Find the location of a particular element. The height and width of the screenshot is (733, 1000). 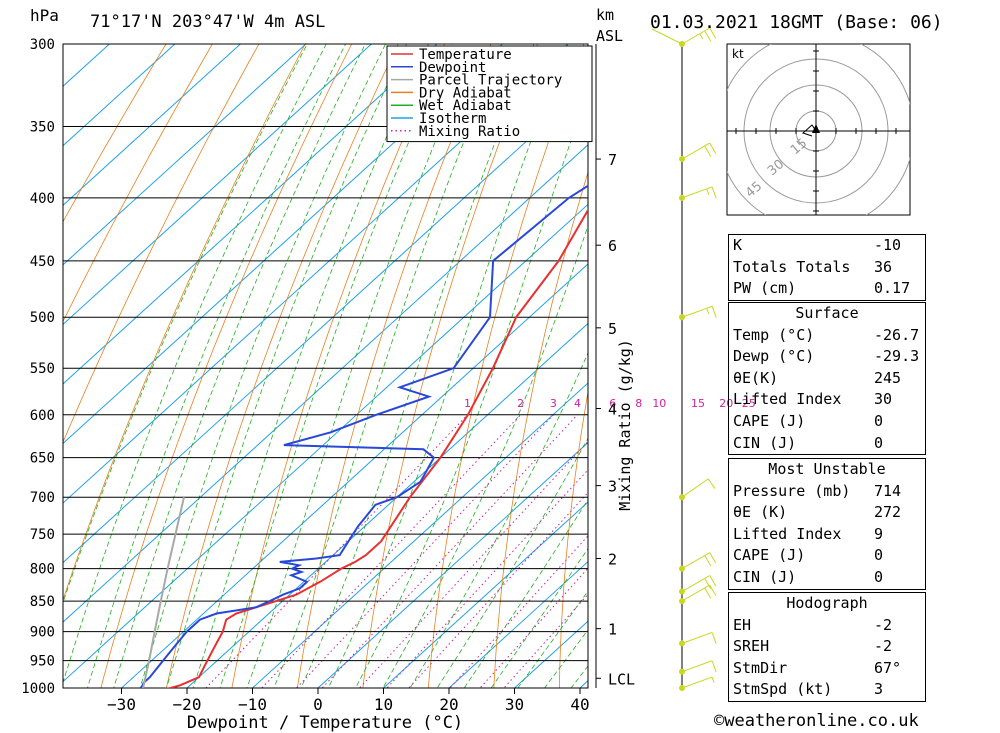

hodograph-title: Hodograph is located at coordinates (827, 603).